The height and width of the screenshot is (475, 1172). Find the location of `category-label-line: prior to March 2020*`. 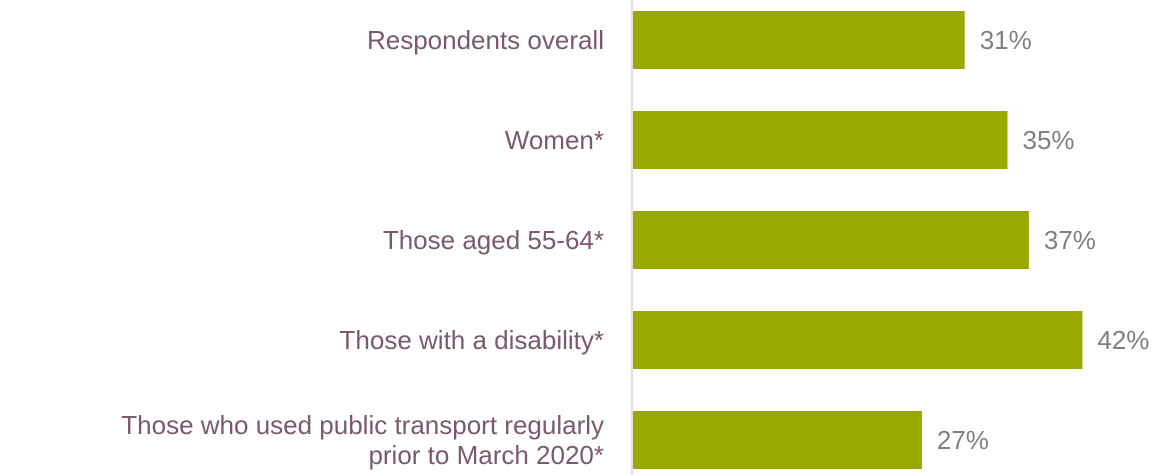

category-label-line: prior to March 2020* is located at coordinates (486, 455).